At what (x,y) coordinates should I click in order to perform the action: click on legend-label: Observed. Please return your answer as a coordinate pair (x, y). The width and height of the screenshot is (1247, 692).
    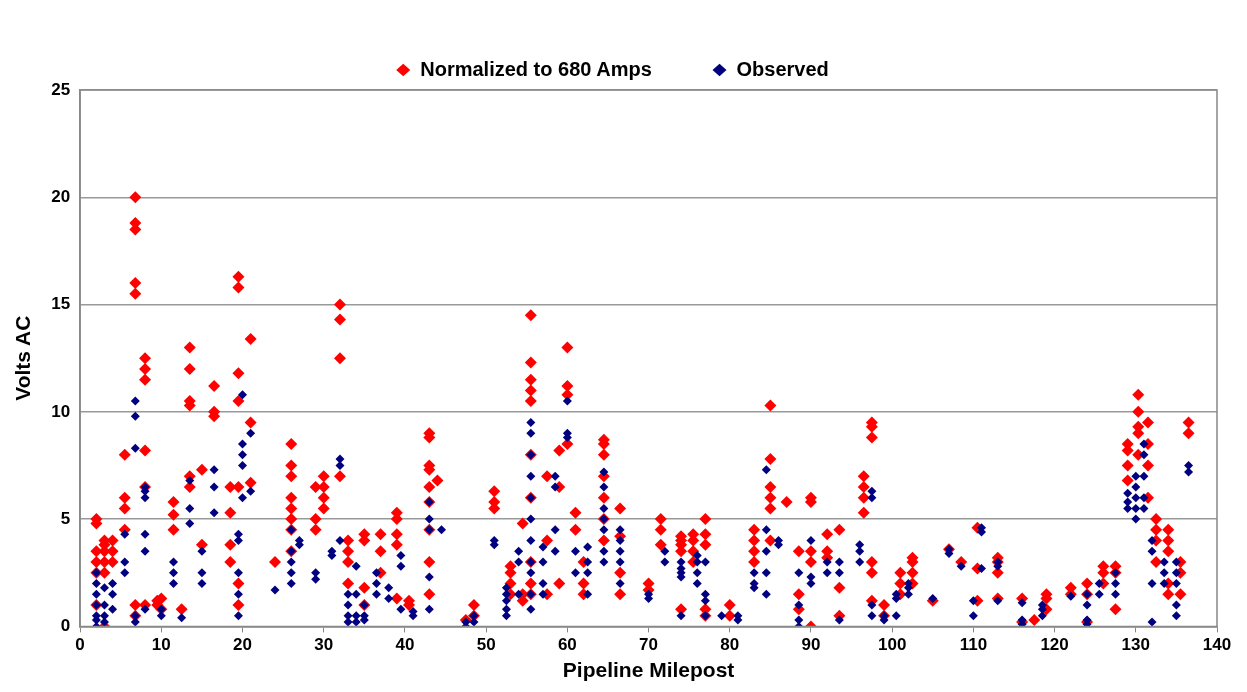
    Looking at the image, I should click on (782, 68).